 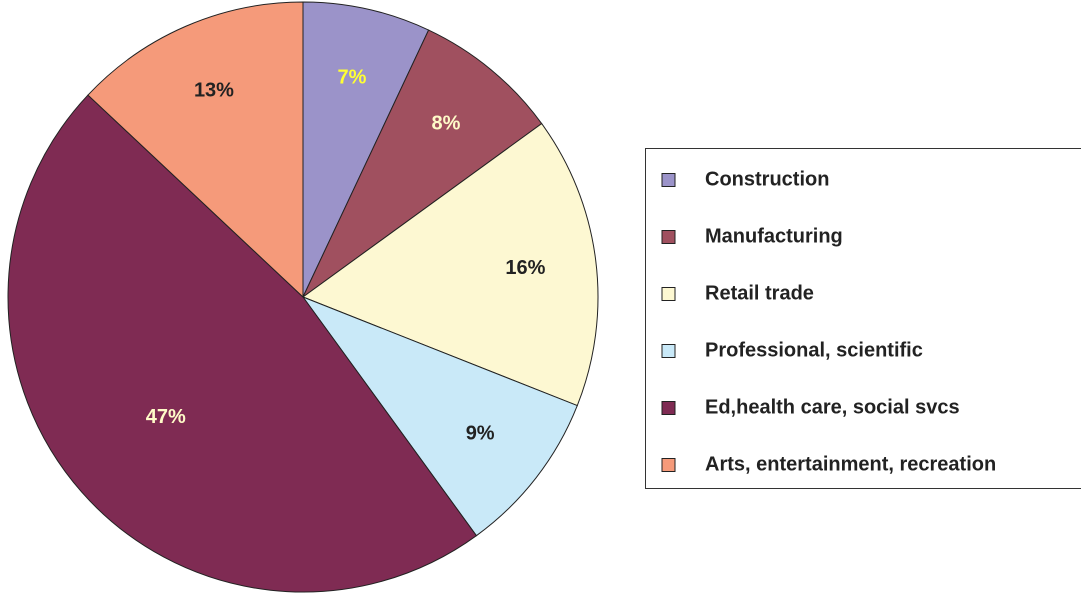 I want to click on data-label: 7%, so click(x=351, y=77).